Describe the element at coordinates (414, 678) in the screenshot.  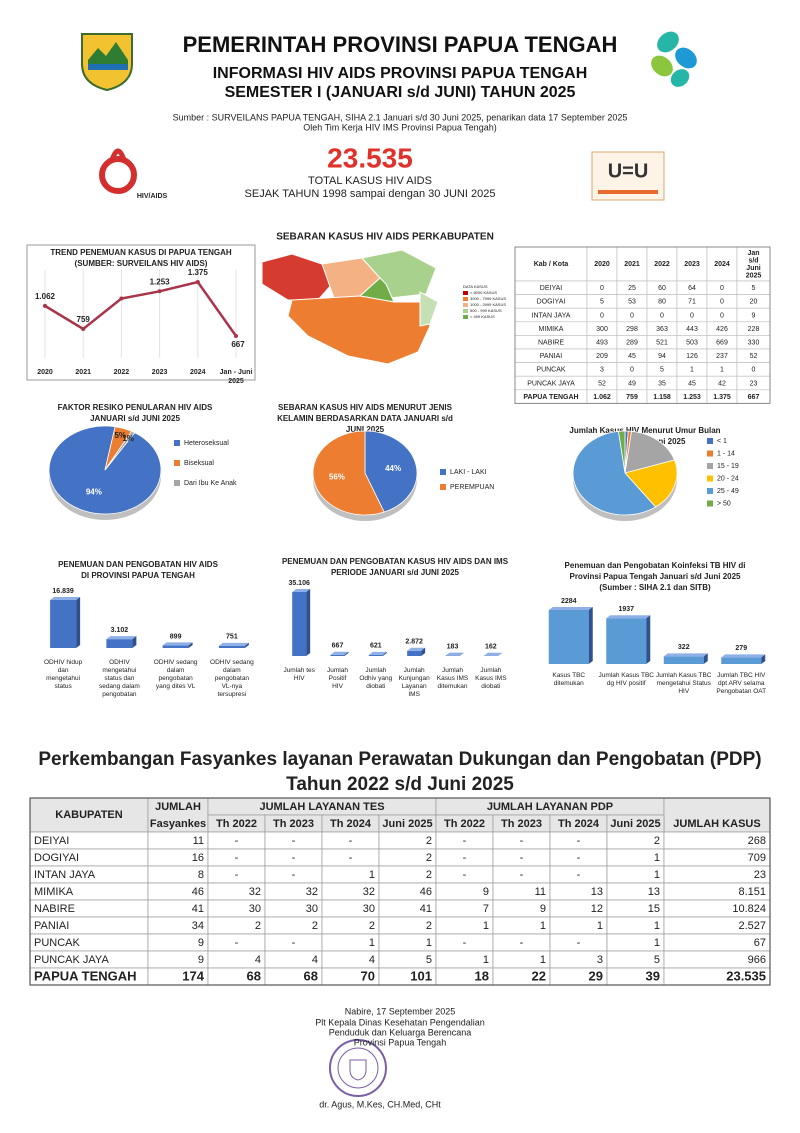
I see `text-line: Kunjungan` at that location.